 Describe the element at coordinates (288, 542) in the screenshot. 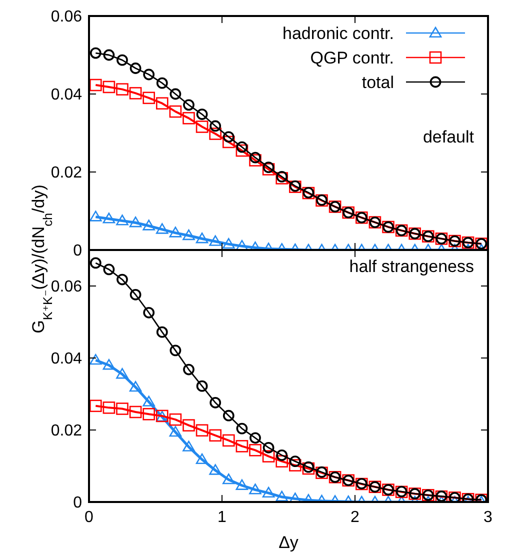

I see `x-axis-title: Δy` at that location.